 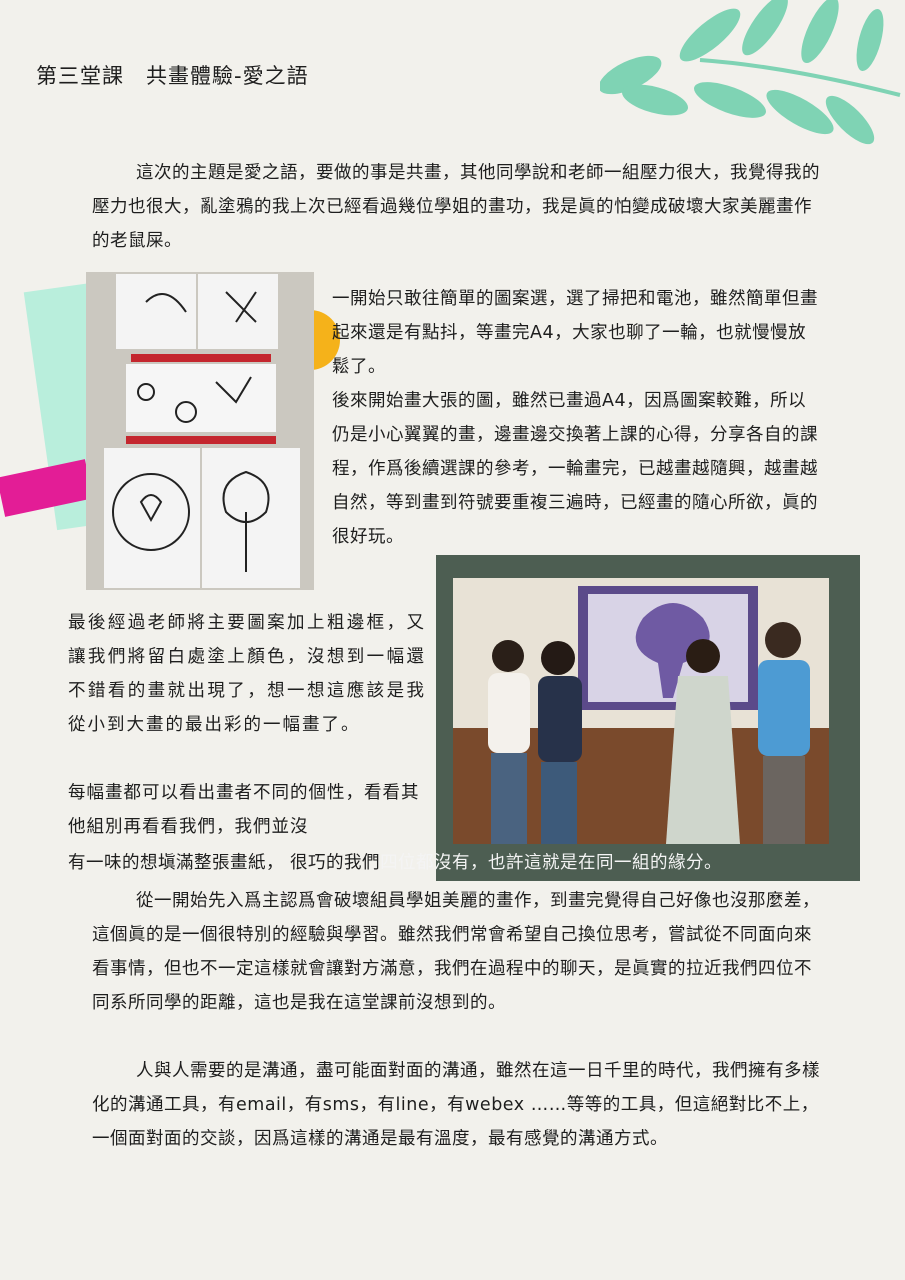 I want to click on page-title: 第三堂課 共畫體驗-愛之語, so click(x=172, y=76).